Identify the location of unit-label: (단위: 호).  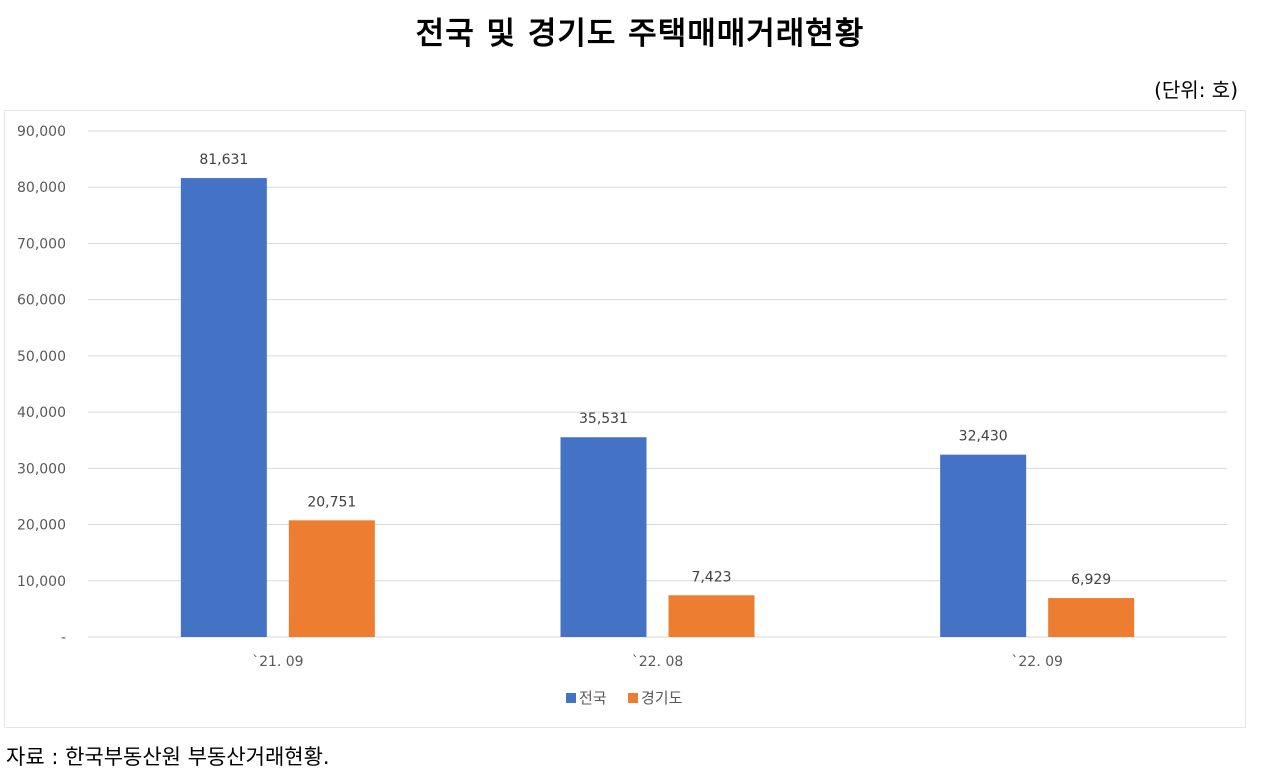
(1196, 90).